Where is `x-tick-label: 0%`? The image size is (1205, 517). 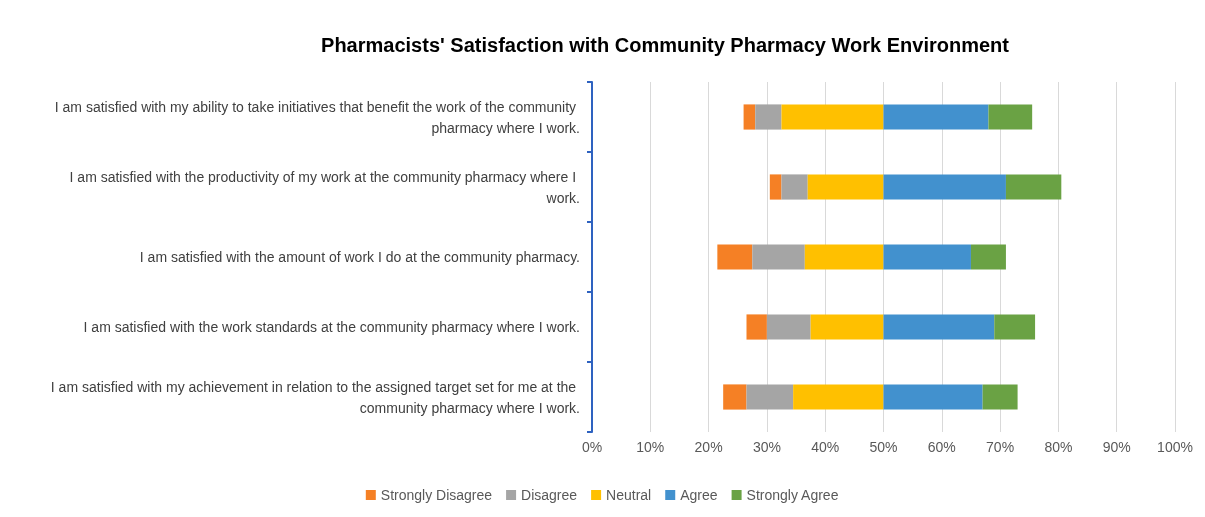 x-tick-label: 0% is located at coordinates (592, 447).